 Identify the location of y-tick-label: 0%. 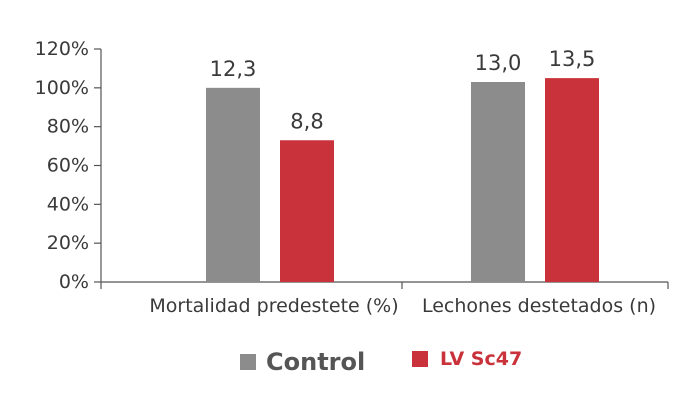
(74, 282).